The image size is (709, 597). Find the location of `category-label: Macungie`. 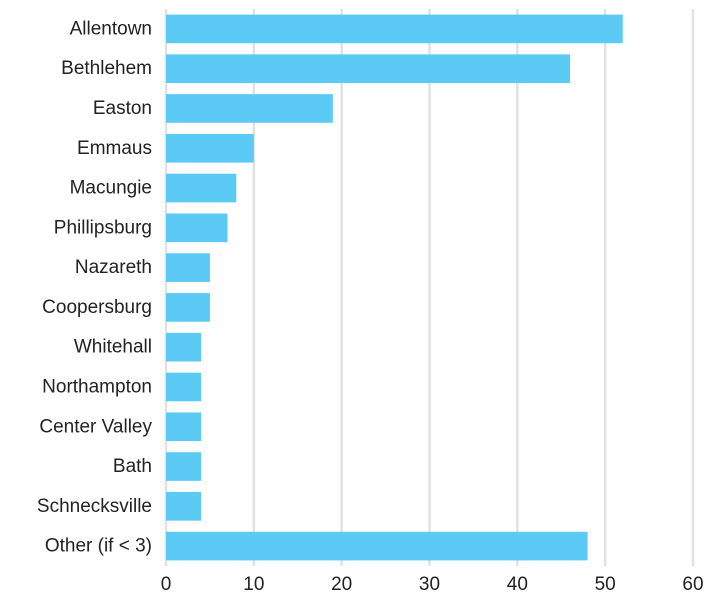

category-label: Macungie is located at coordinates (111, 188).